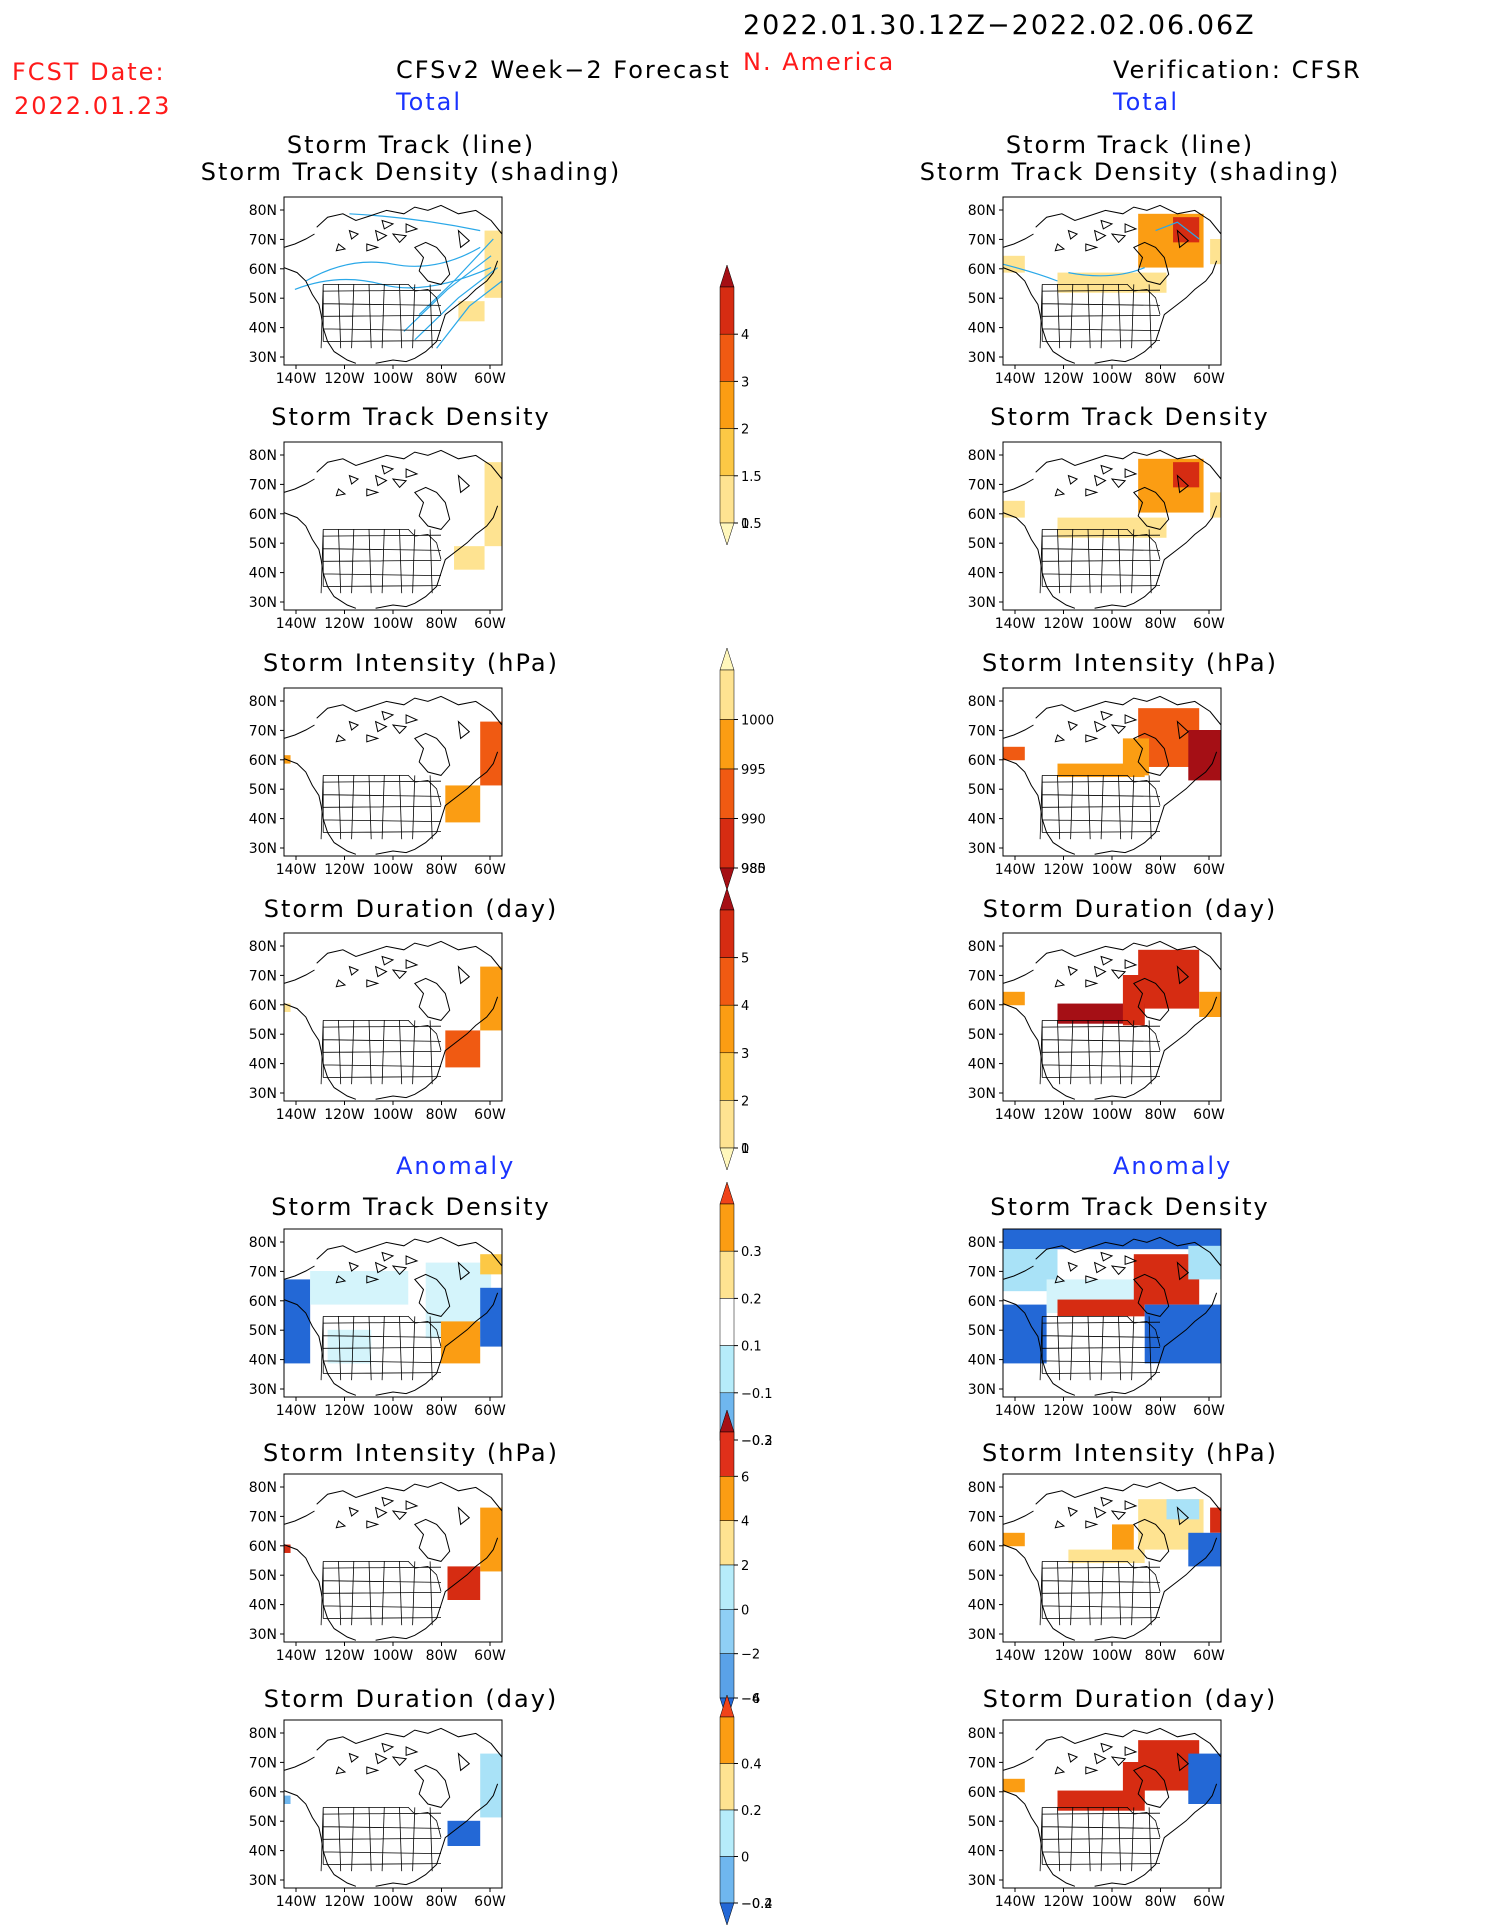  Describe the element at coordinates (751, 477) in the screenshot. I see `colorbar-label: 1.5` at that location.